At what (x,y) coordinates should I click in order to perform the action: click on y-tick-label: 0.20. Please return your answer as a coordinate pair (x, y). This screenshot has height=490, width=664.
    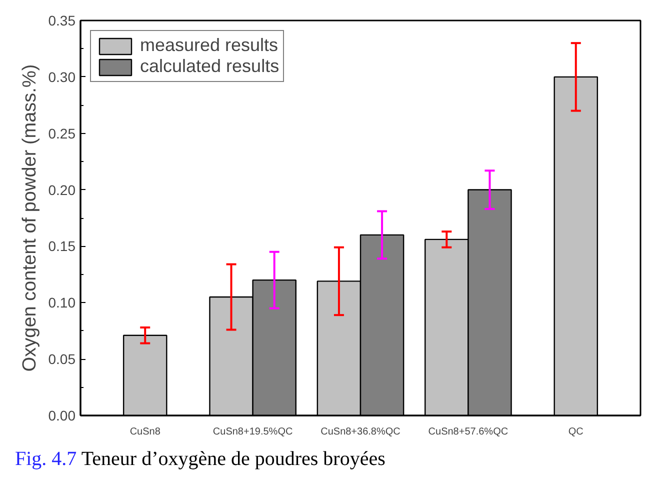
    Looking at the image, I should click on (62, 190).